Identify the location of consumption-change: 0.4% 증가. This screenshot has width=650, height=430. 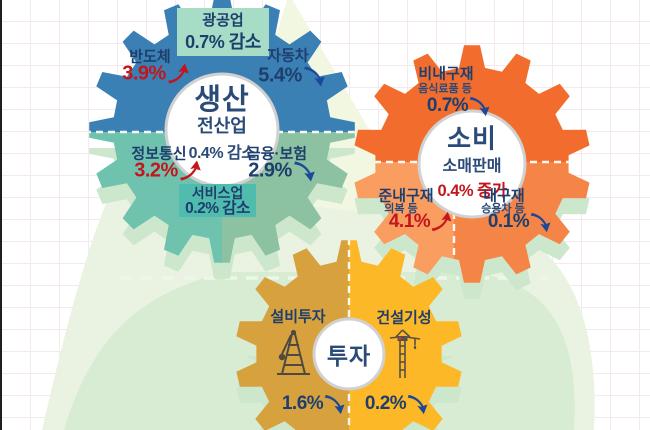
(472, 191).